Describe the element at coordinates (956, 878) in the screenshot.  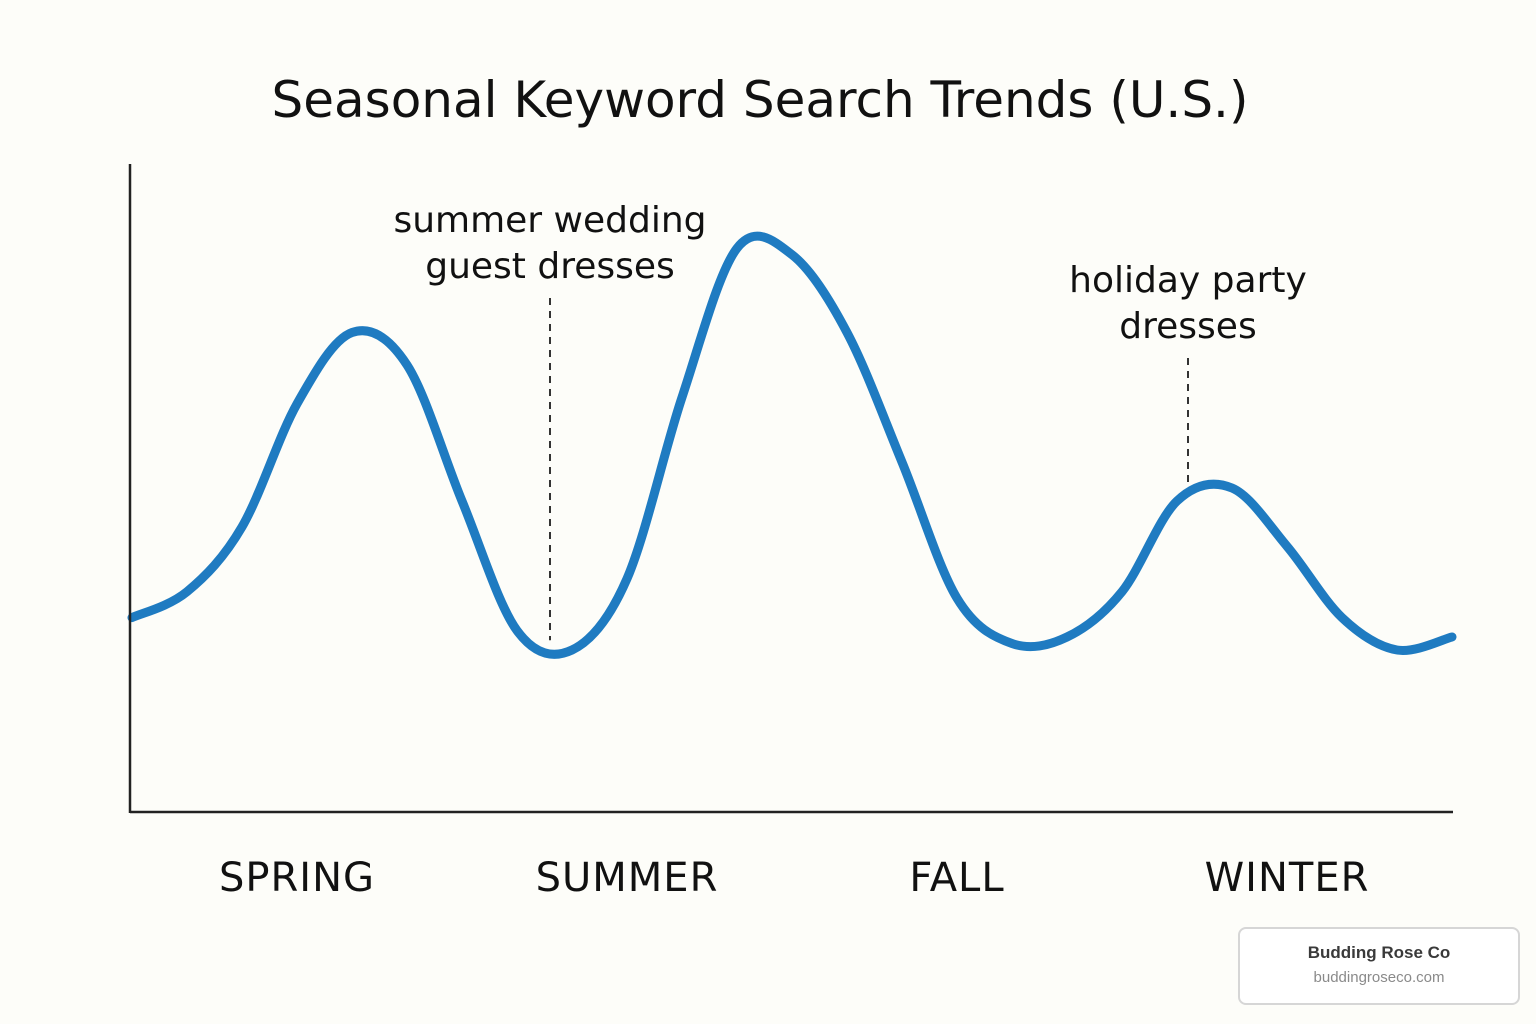
I see `x-tick-label-fall: FALL` at that location.